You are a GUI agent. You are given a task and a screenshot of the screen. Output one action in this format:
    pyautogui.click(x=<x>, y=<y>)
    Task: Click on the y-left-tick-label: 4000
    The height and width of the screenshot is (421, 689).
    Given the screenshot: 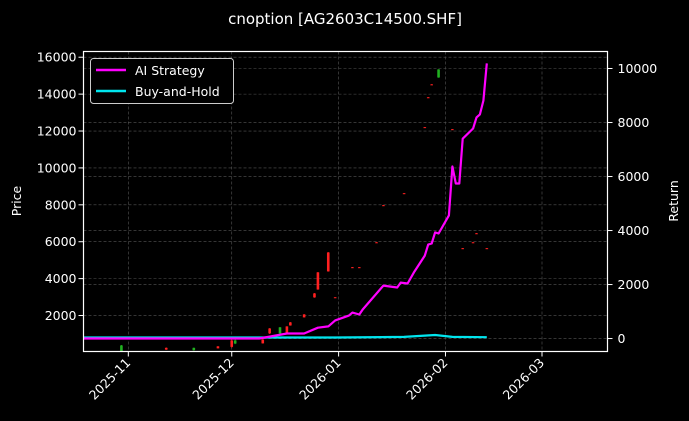 What is the action you would take?
    pyautogui.click(x=61, y=278)
    